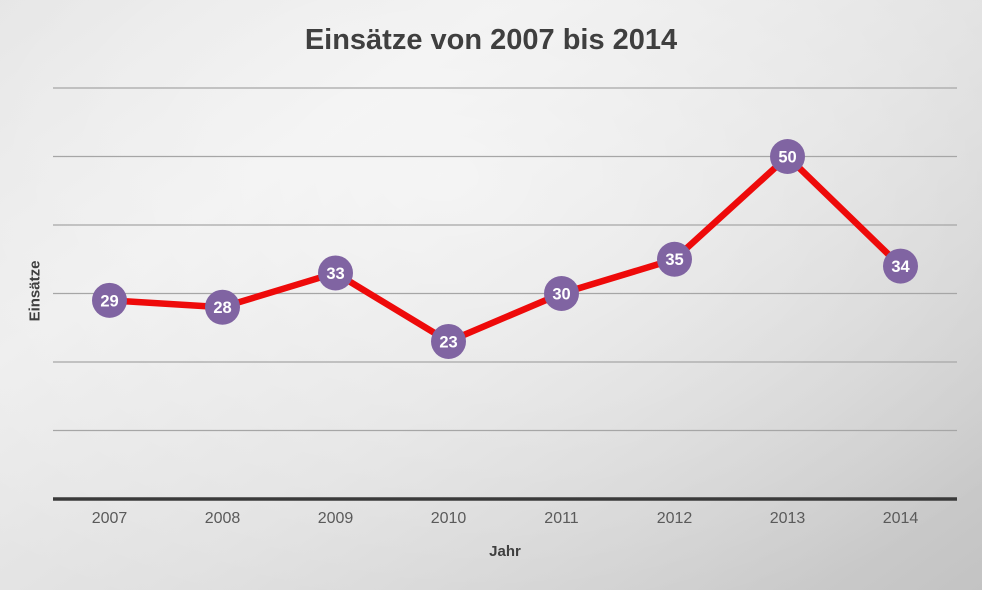 This screenshot has width=982, height=590. What do you see at coordinates (448, 518) in the screenshot?
I see `x-tick-label: 2010` at bounding box center [448, 518].